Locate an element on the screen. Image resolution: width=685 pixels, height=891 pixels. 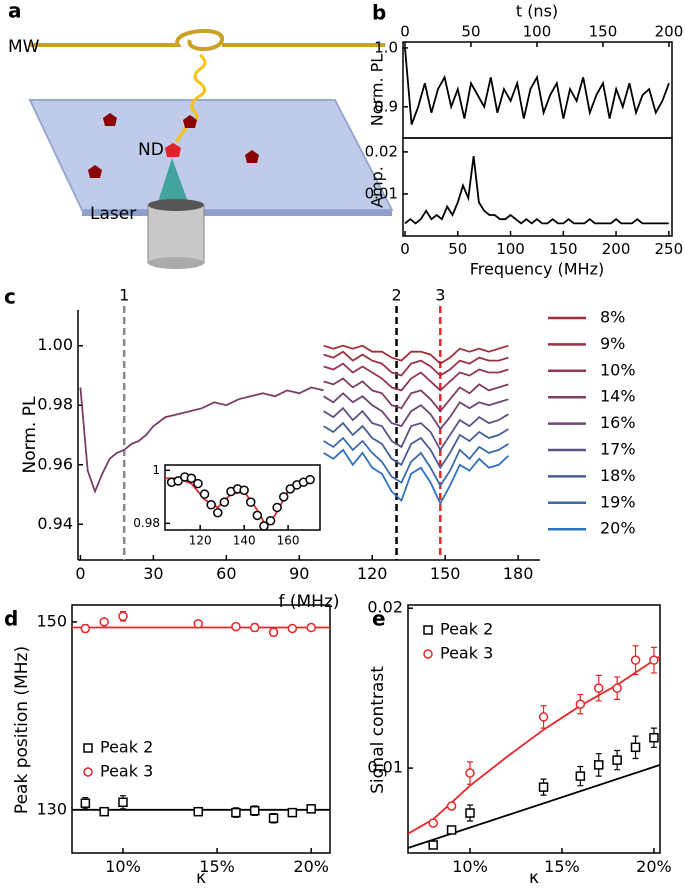
panel-label: a is located at coordinates (15, 11).